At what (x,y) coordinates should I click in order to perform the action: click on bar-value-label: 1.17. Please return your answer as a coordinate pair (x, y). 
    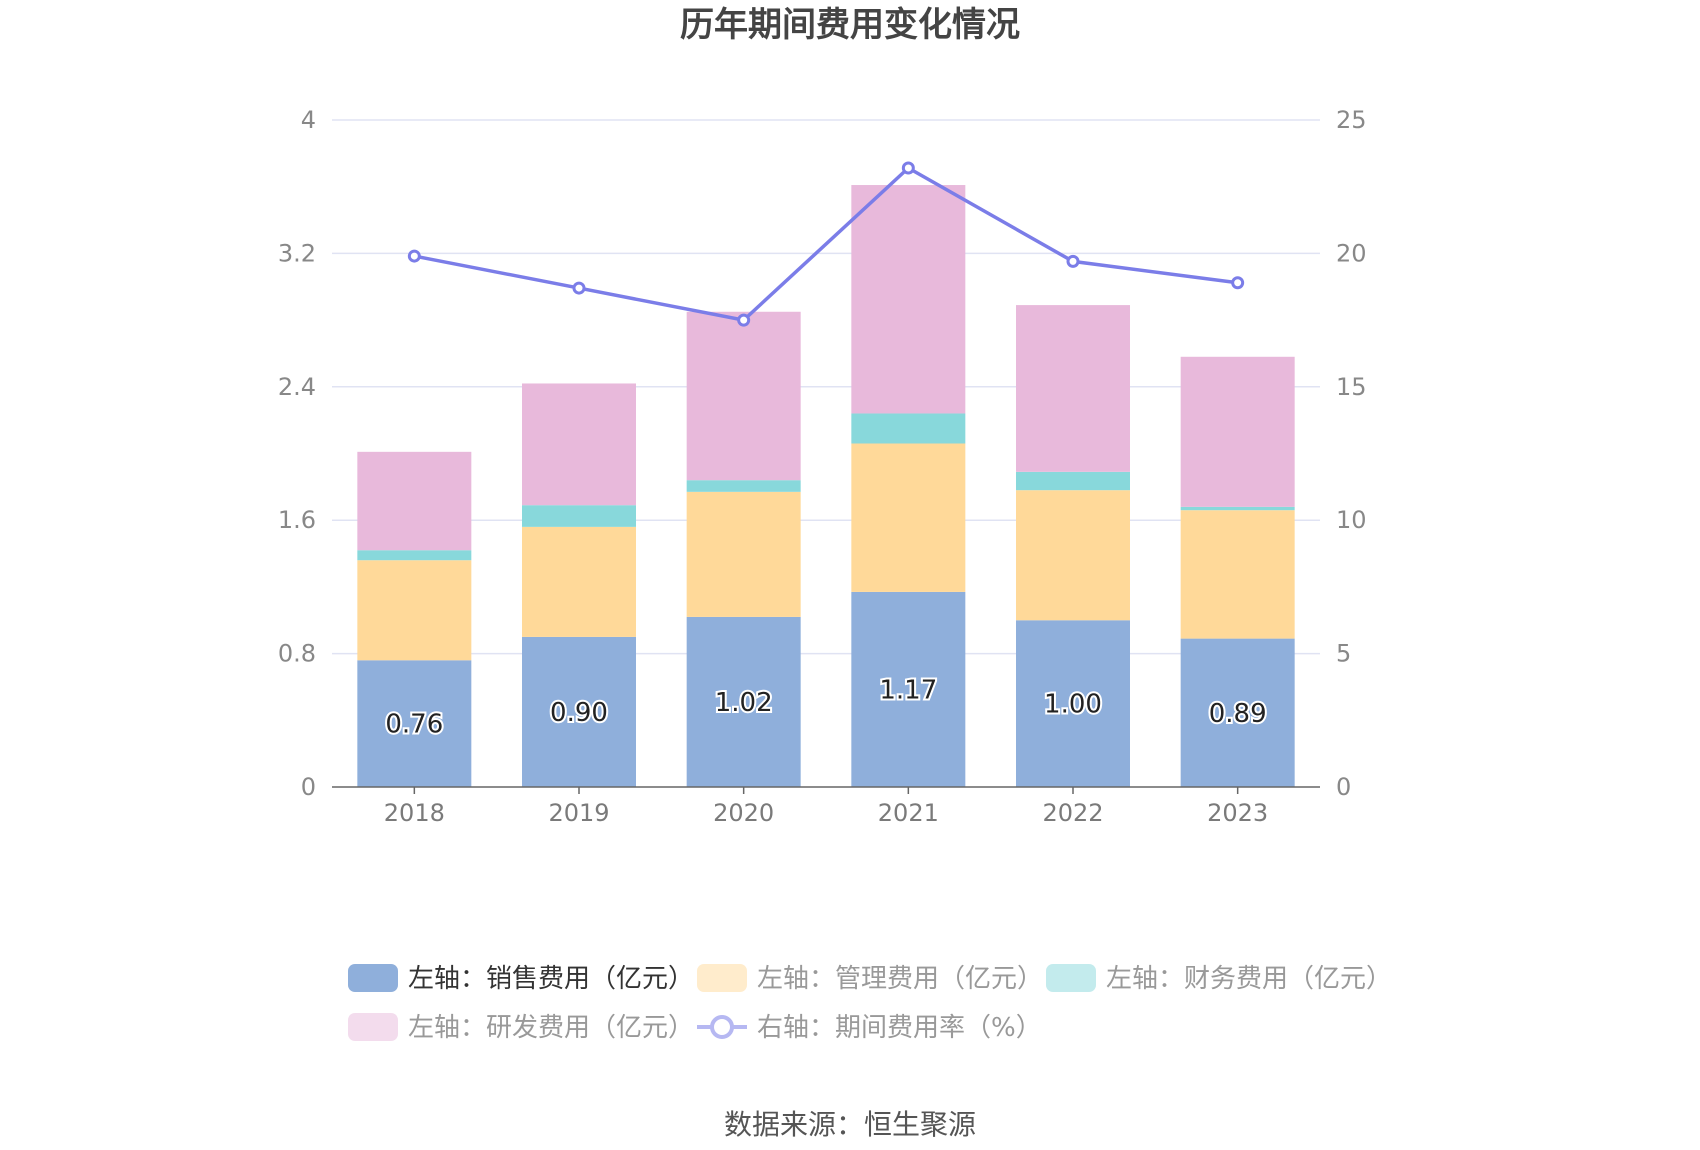
    Looking at the image, I should click on (908, 690).